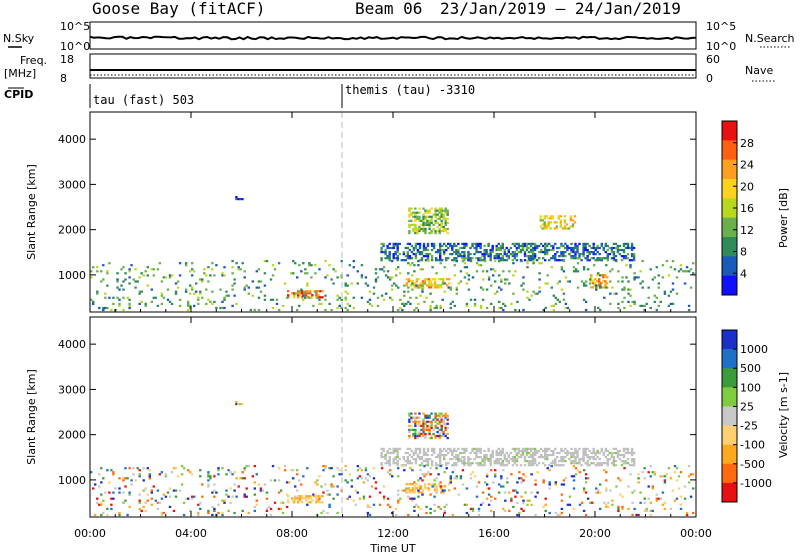 The width and height of the screenshot is (800, 554). Describe the element at coordinates (770, 38) in the screenshot. I see `noise-right-label: N.Search` at that location.